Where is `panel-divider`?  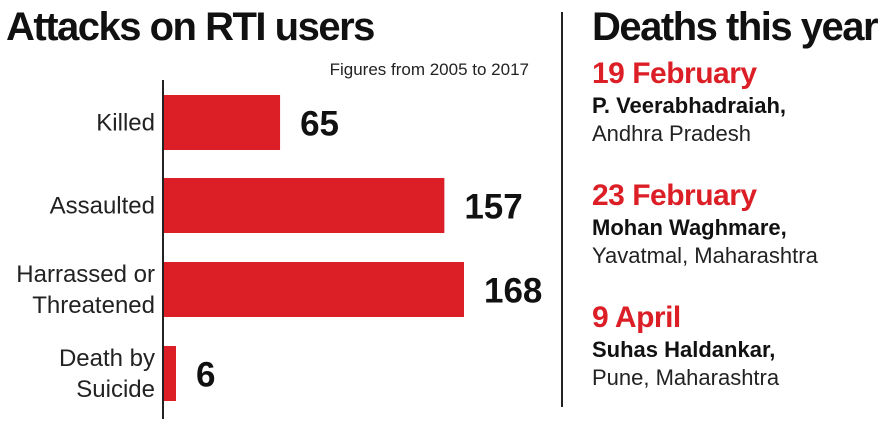
panel-divider is located at coordinates (562, 209).